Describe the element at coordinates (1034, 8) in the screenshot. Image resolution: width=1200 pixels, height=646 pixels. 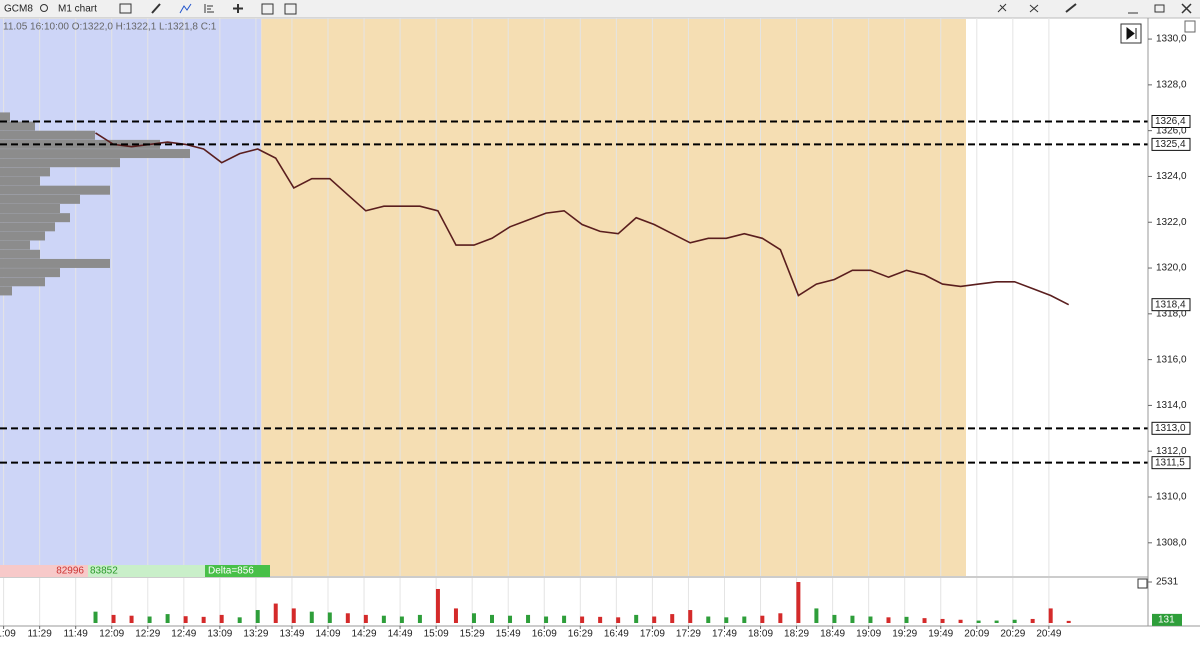
I see `cross-icon` at that location.